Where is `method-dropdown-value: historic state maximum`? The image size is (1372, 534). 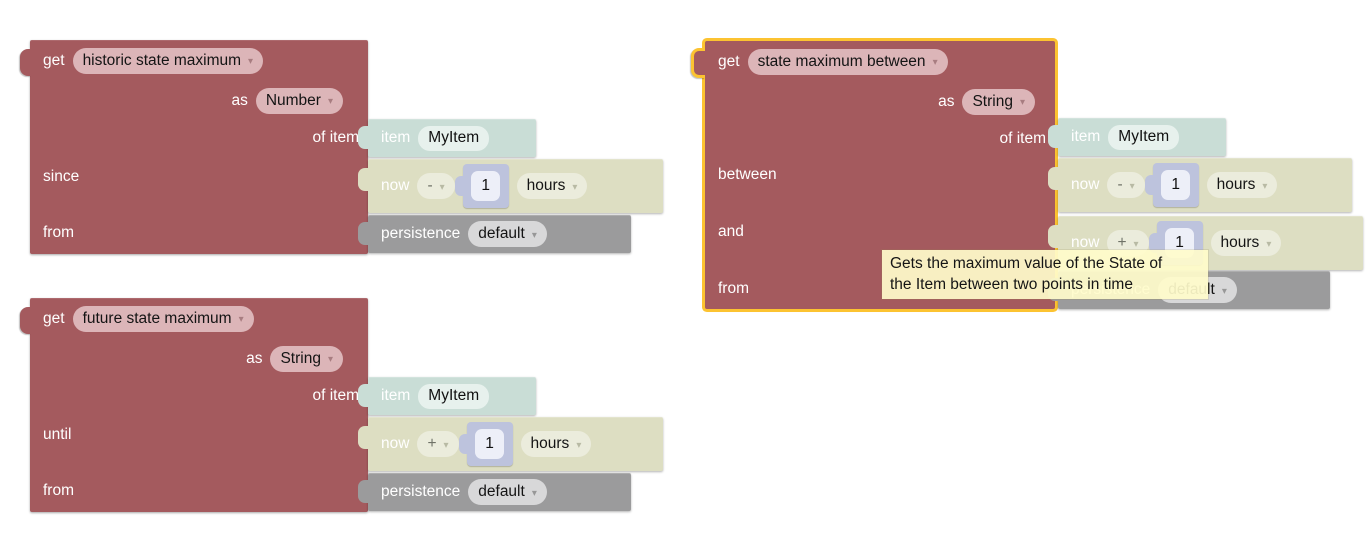
method-dropdown-value: historic state maximum is located at coordinates (162, 60).